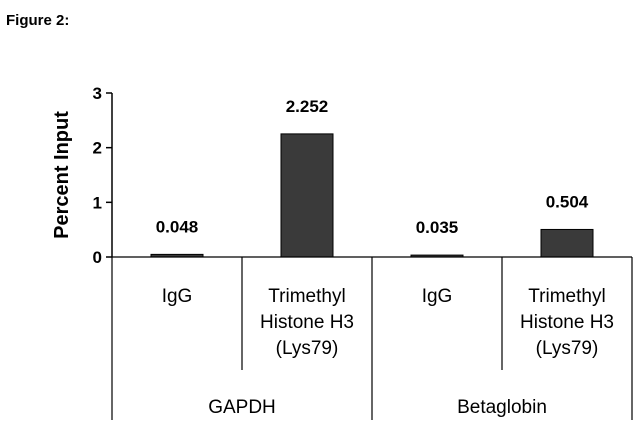 This screenshot has width=640, height=427. Describe the element at coordinates (307, 106) in the screenshot. I see `data-label: 2.252` at that location.